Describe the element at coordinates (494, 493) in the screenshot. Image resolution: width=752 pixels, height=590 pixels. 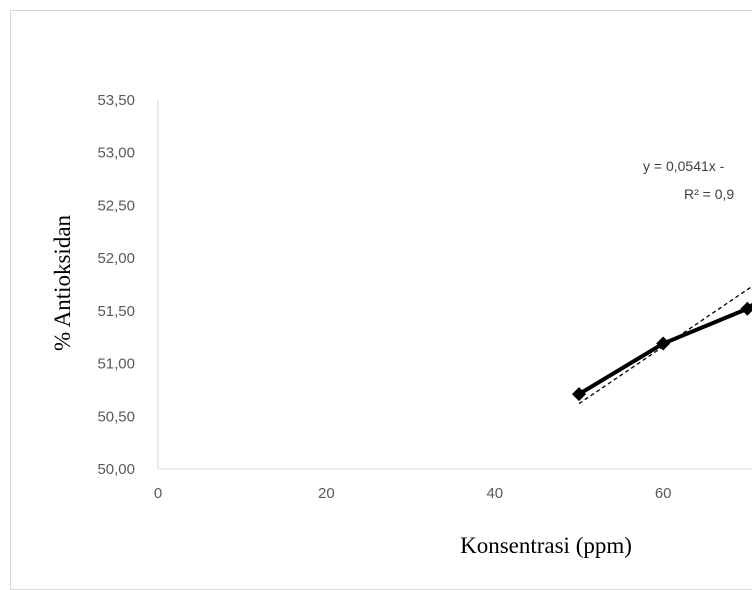
I see `x-tick-label: 40` at that location.